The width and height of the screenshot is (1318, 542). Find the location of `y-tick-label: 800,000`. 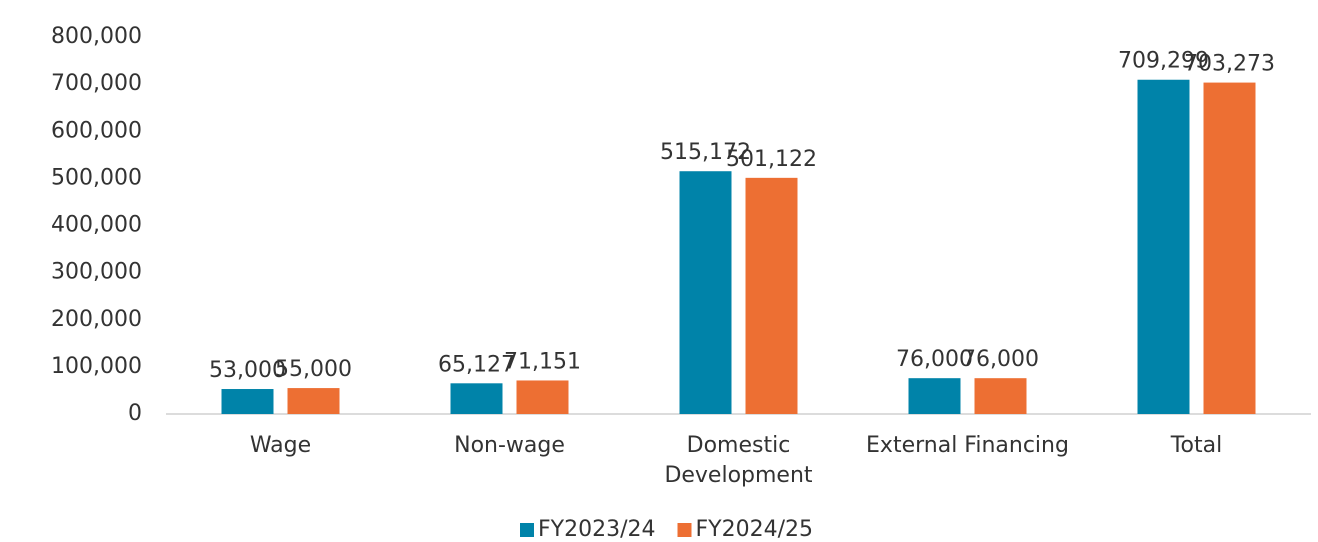

y-tick-label: 800,000 is located at coordinates (96, 36).